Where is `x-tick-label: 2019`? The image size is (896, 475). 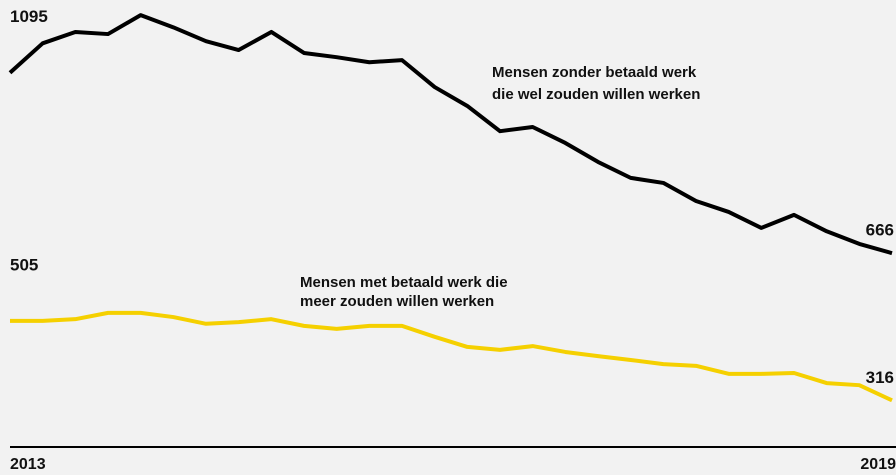
x-tick-label: 2019 is located at coordinates (878, 464).